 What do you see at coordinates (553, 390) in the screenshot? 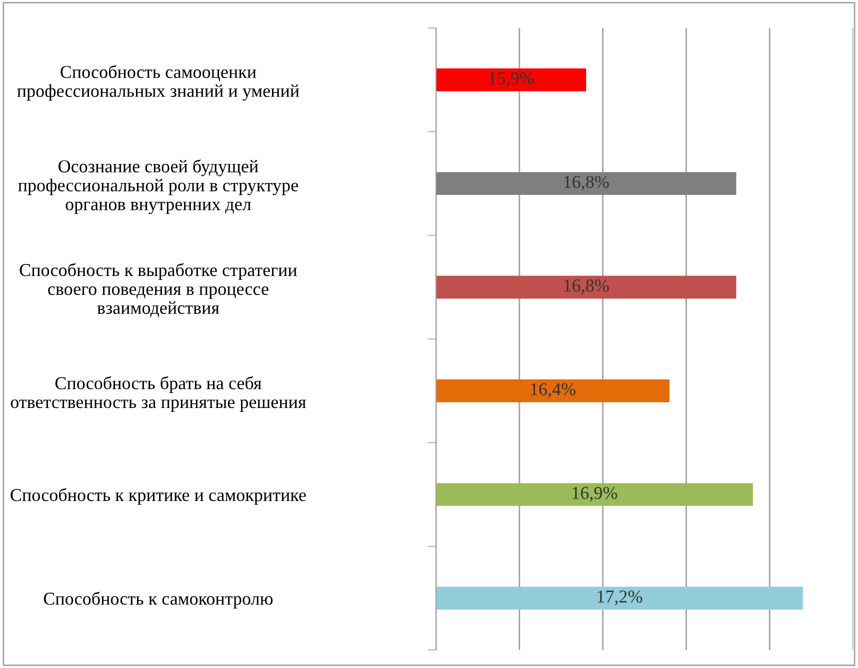
I see `data-label: 16,4%` at bounding box center [553, 390].